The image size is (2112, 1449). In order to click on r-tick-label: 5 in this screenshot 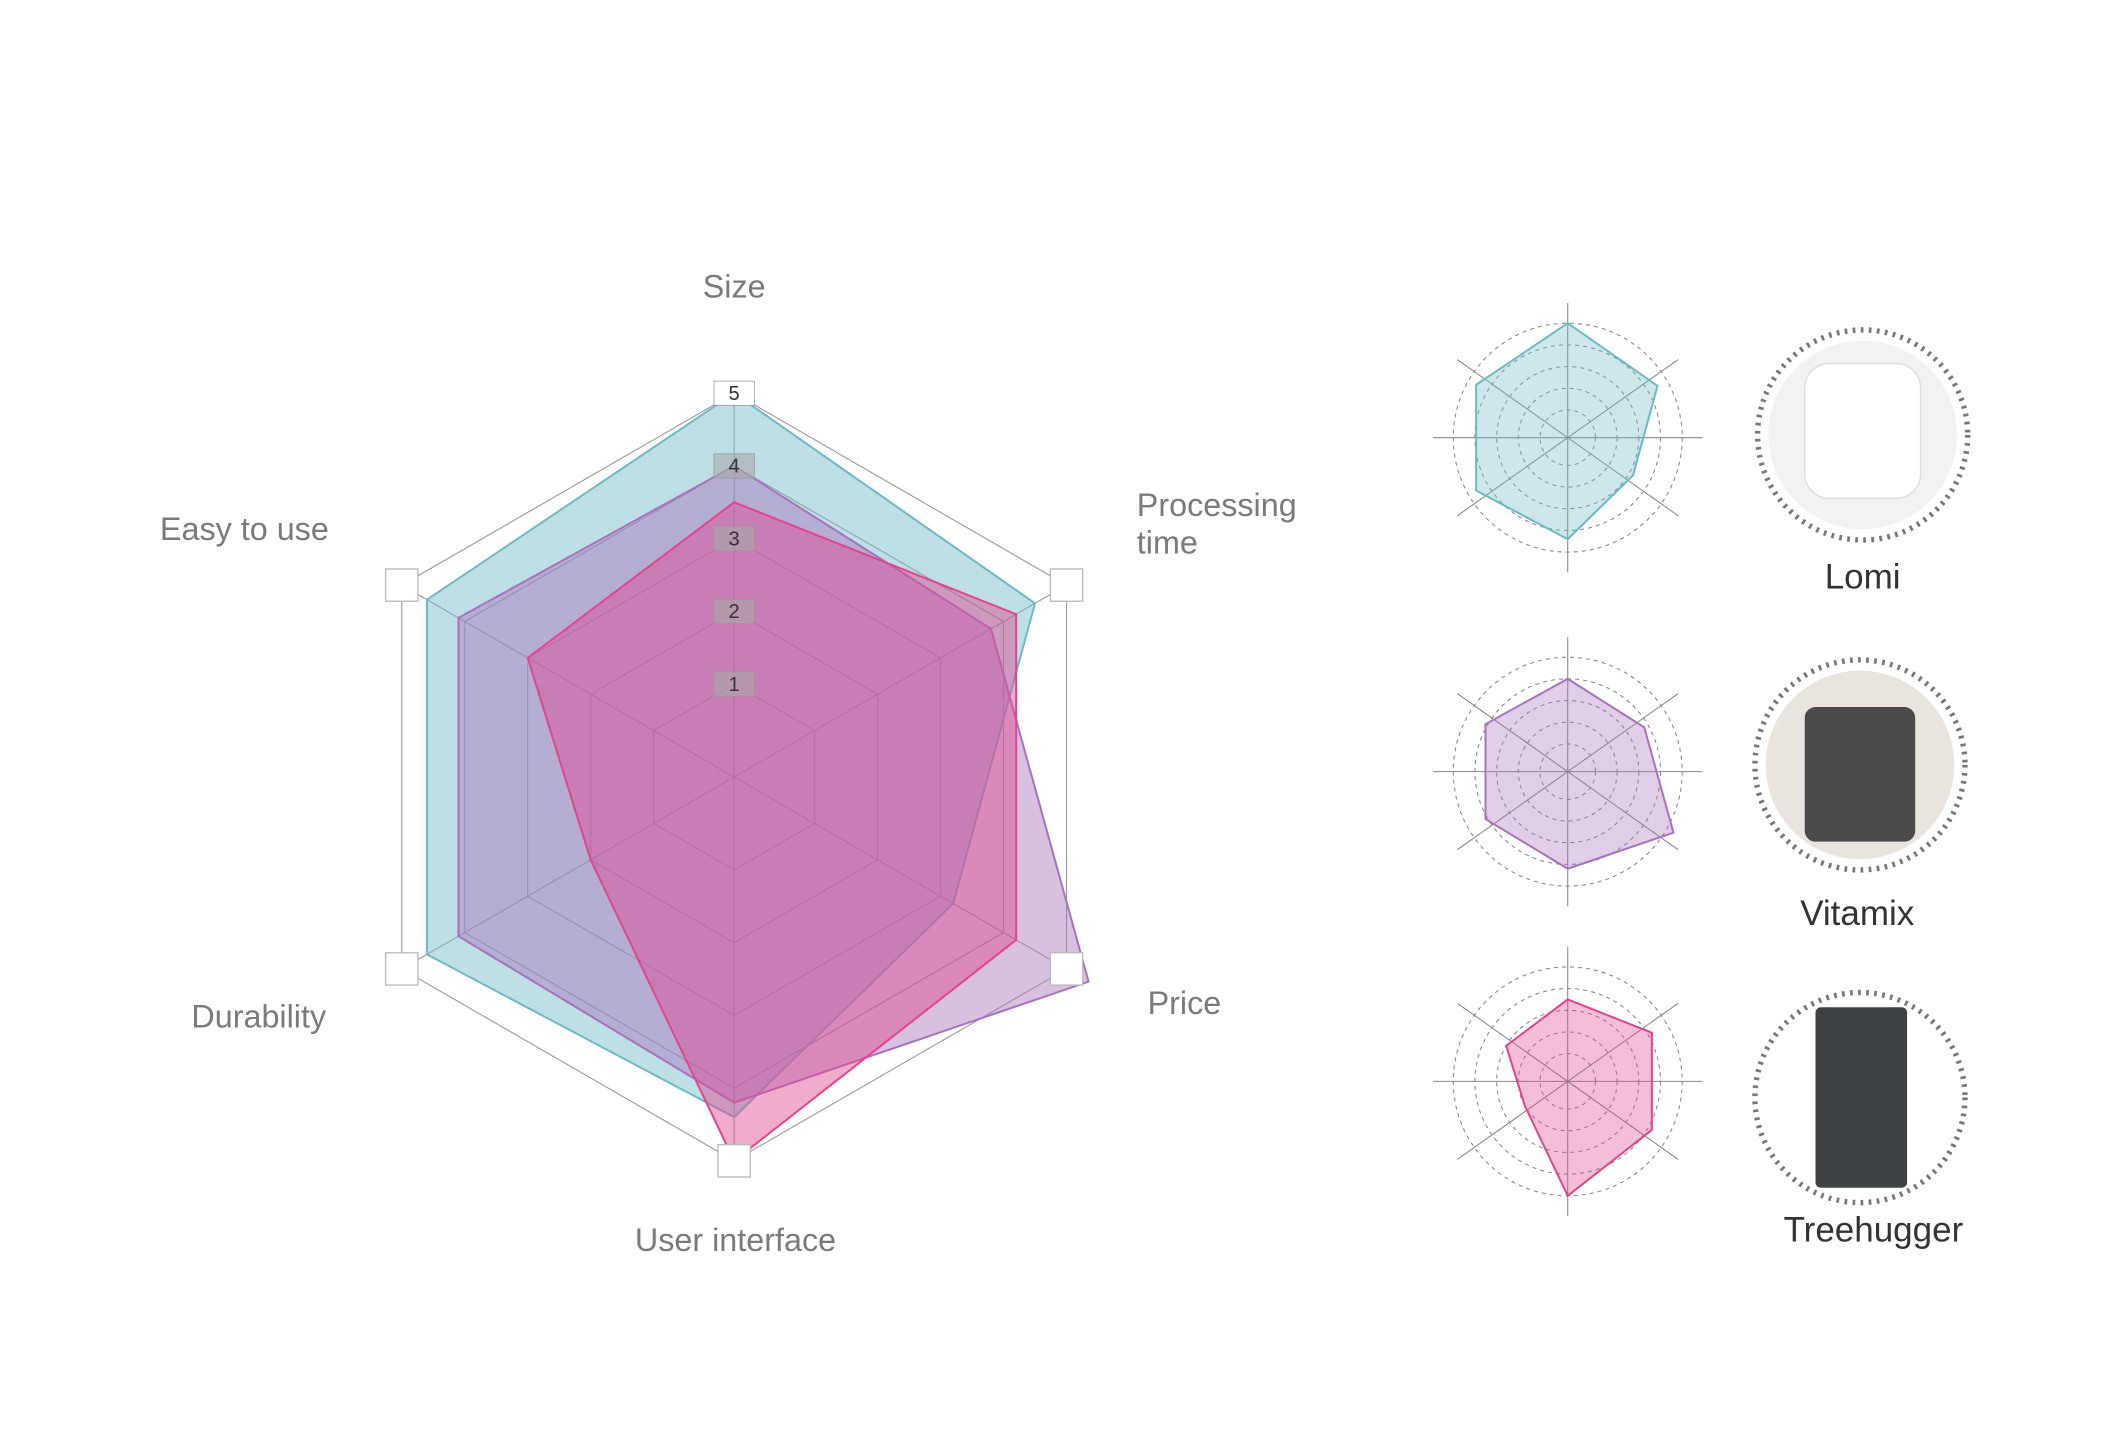, I will do `click(734, 394)`.